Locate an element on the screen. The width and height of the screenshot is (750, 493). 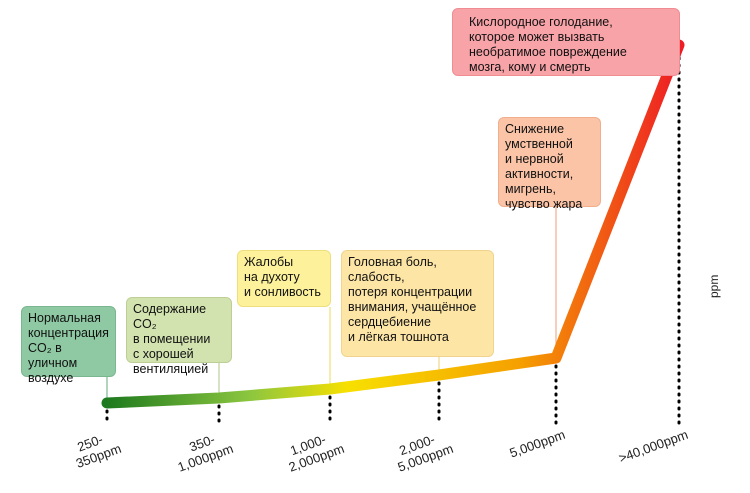
x-tick-label: 5,000ppm is located at coordinates (537, 444).